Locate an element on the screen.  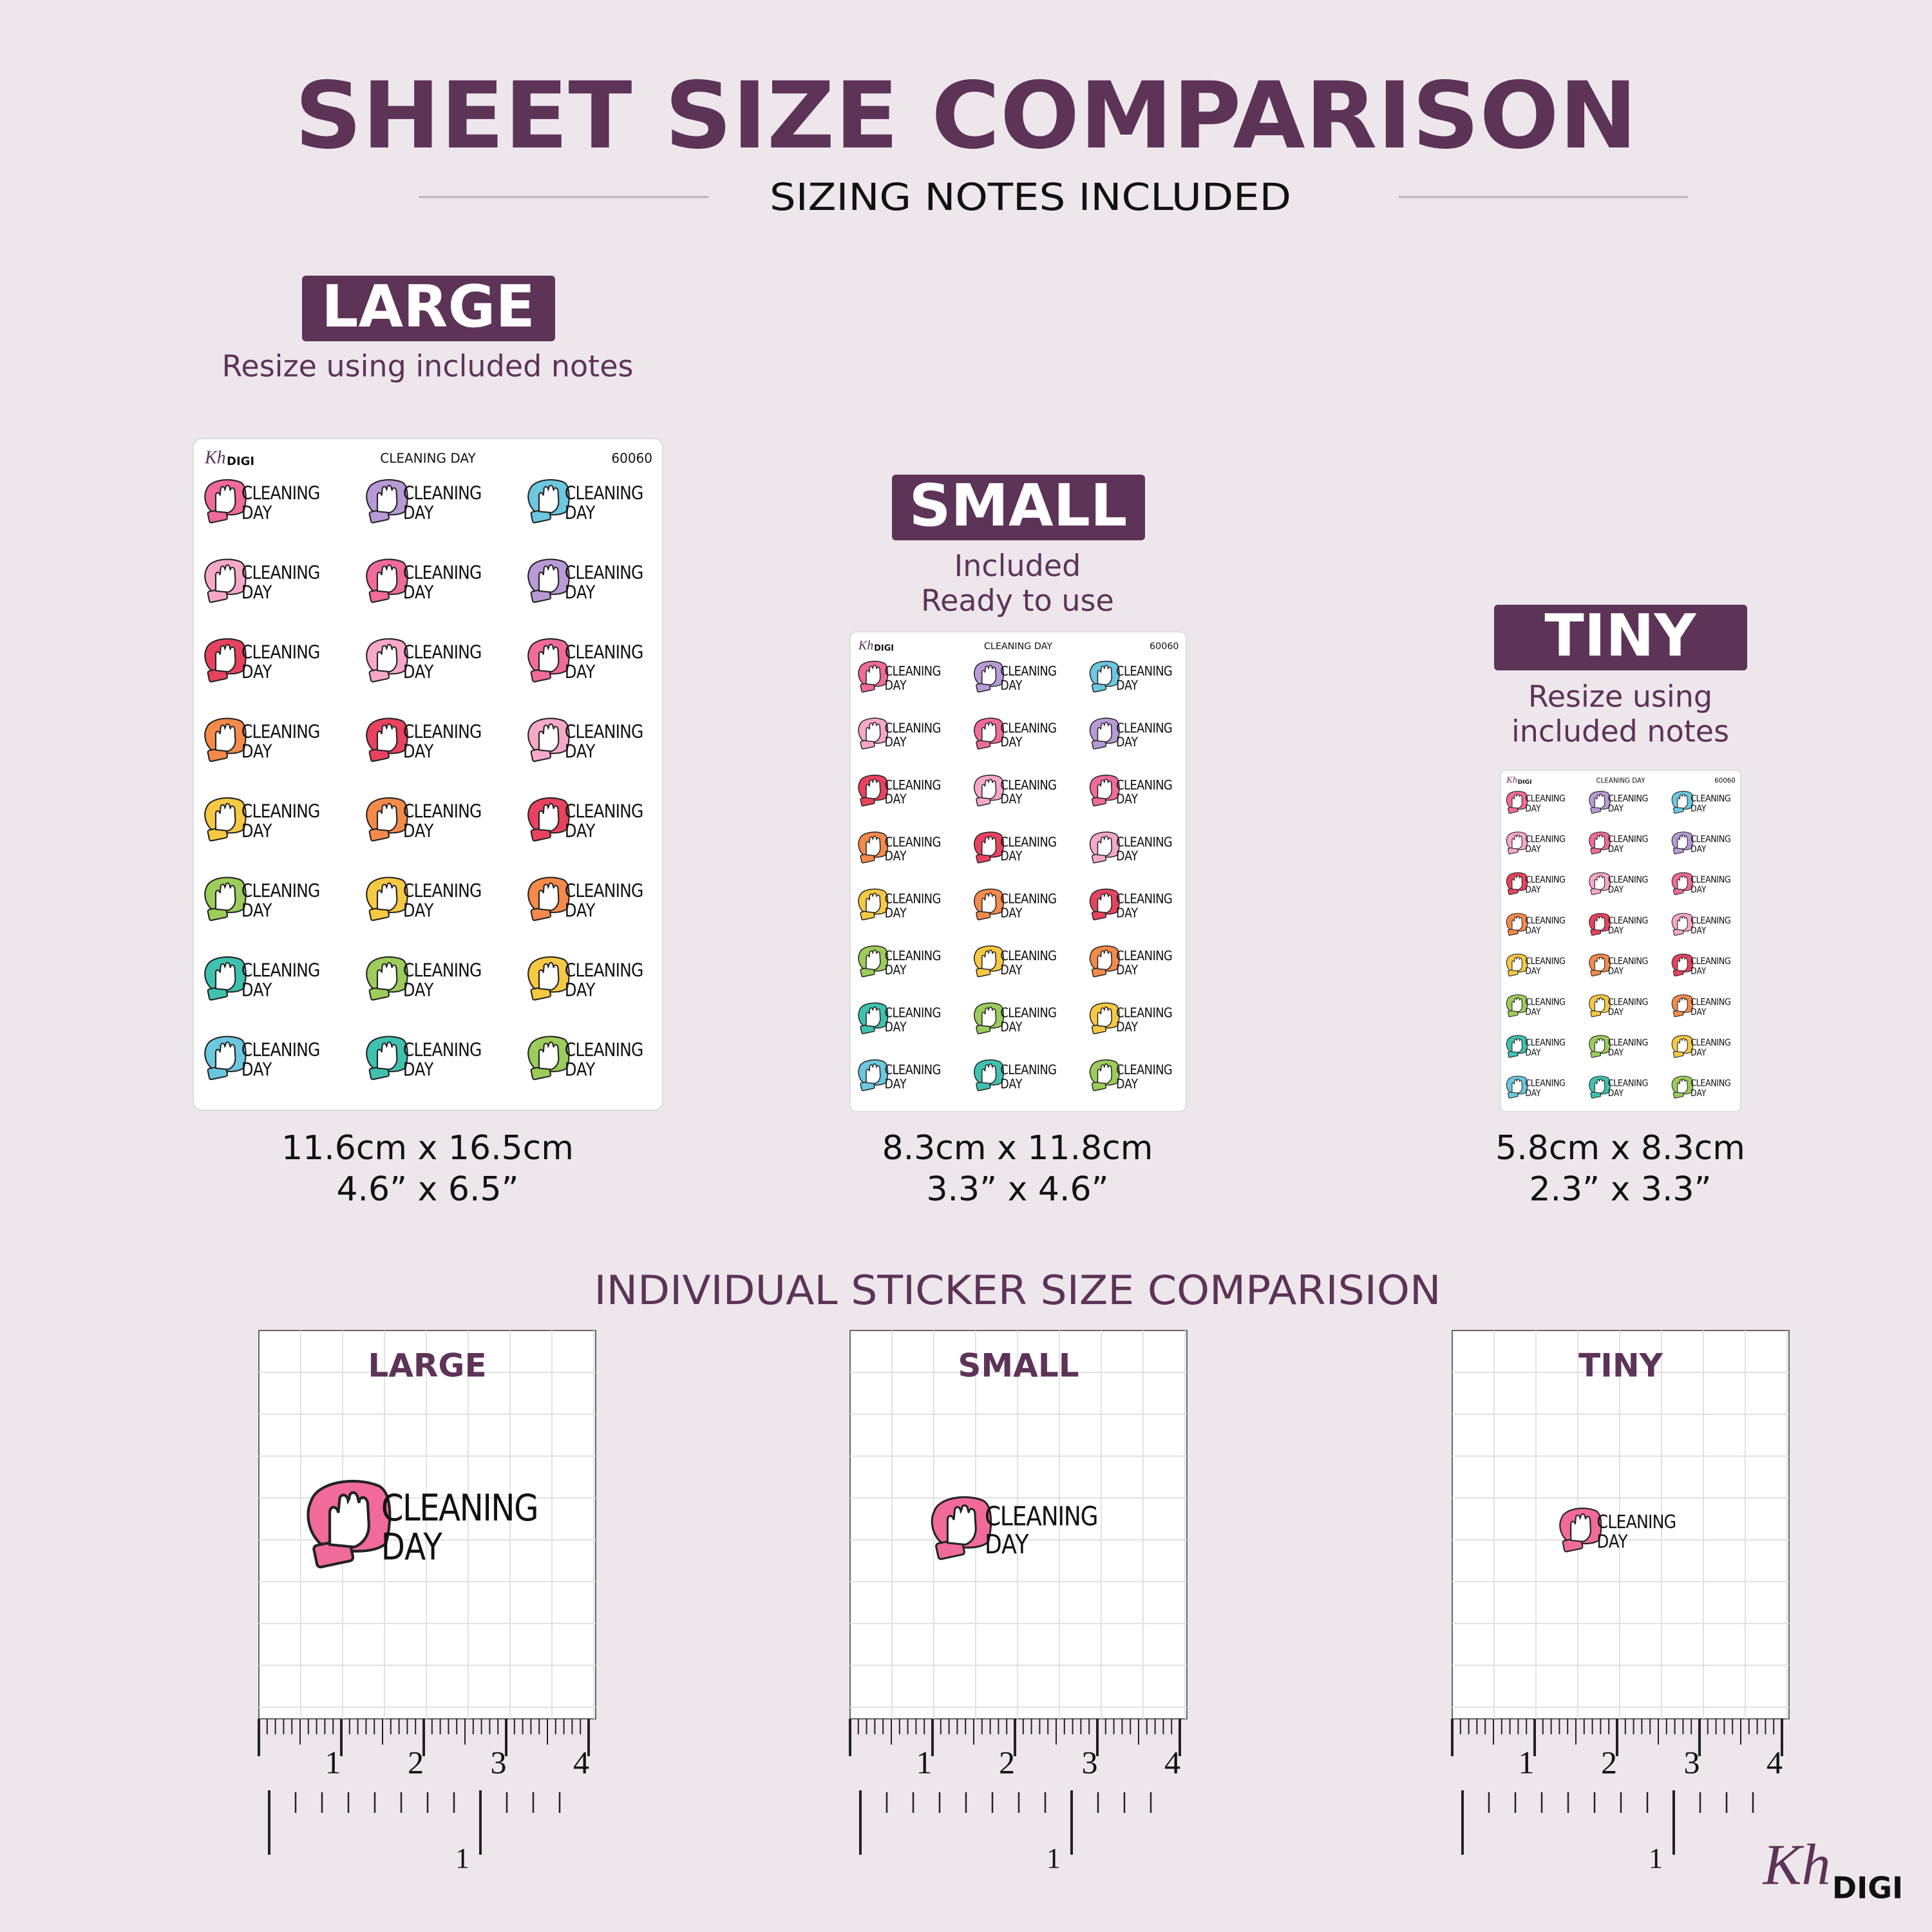
size-note: Resize using included notes is located at coordinates (428, 366).